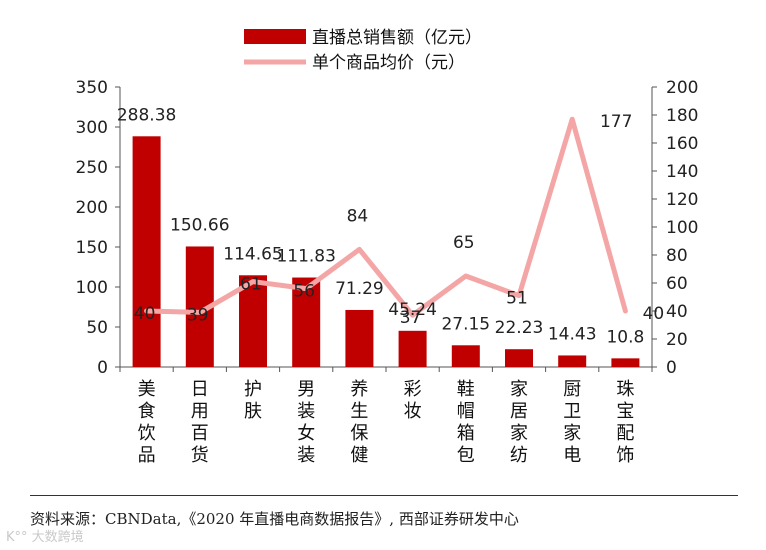 The width and height of the screenshot is (766, 550). Describe the element at coordinates (464, 243) in the screenshot. I see `line-value-label: 65` at that location.